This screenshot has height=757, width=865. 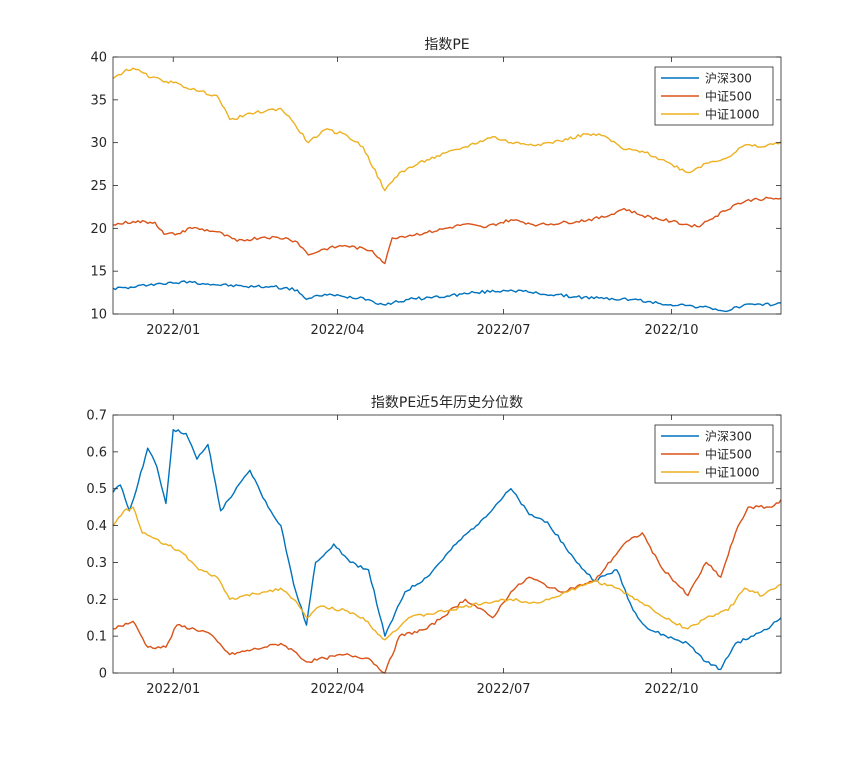 I want to click on y-tick-label: 0.6, so click(x=96, y=452).